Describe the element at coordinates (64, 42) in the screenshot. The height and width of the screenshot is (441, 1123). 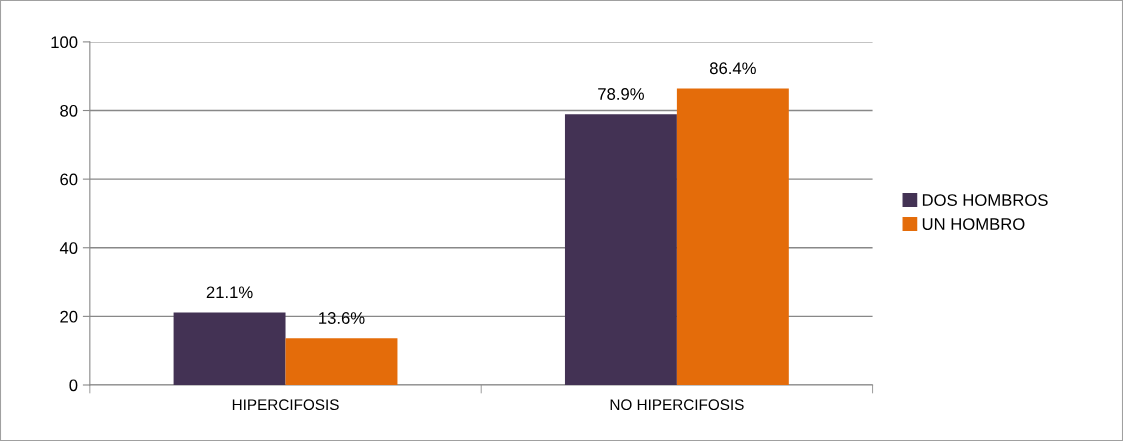
I see `y-tick-label: 100` at that location.